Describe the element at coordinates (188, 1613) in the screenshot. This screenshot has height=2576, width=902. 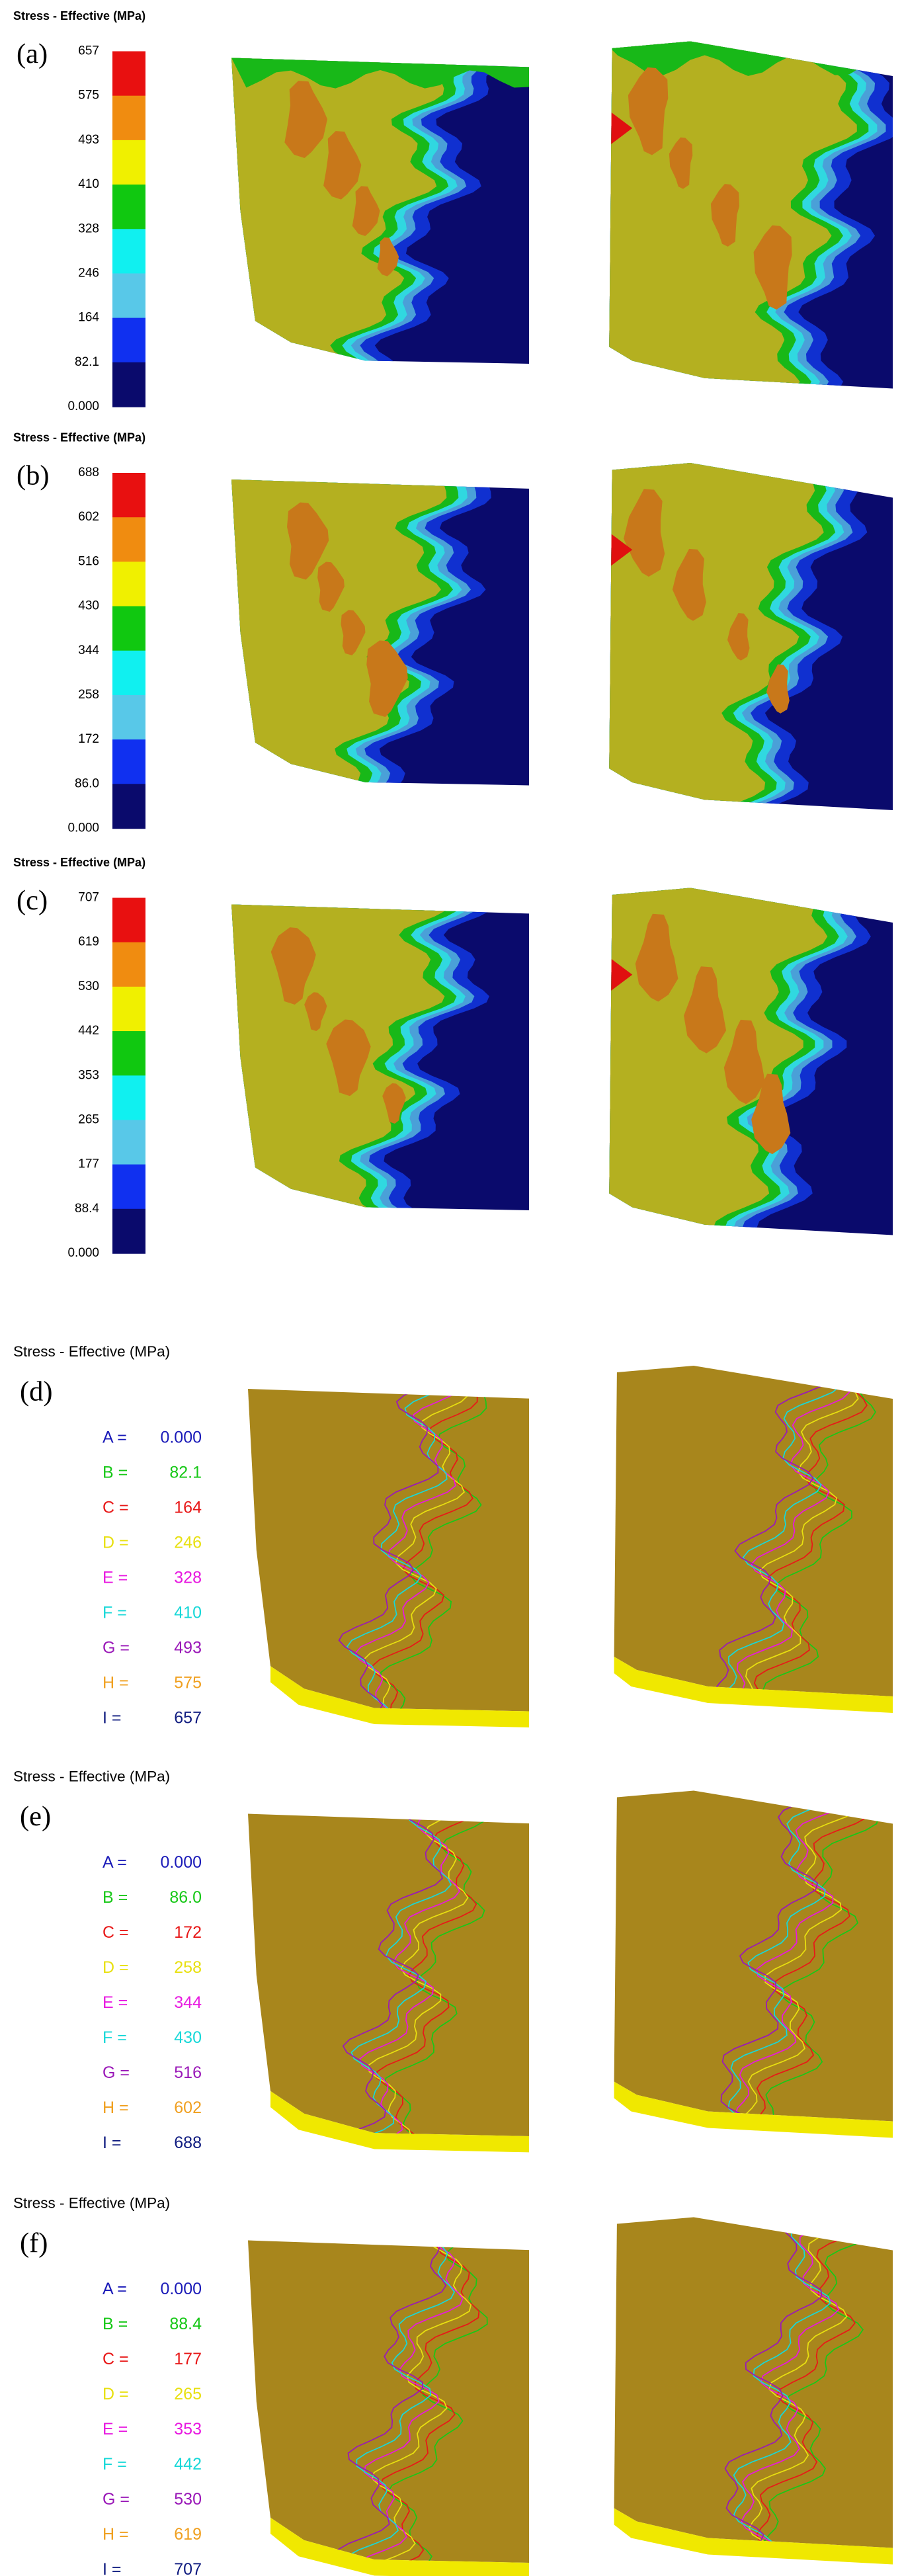
I see `level-value: 410` at that location.